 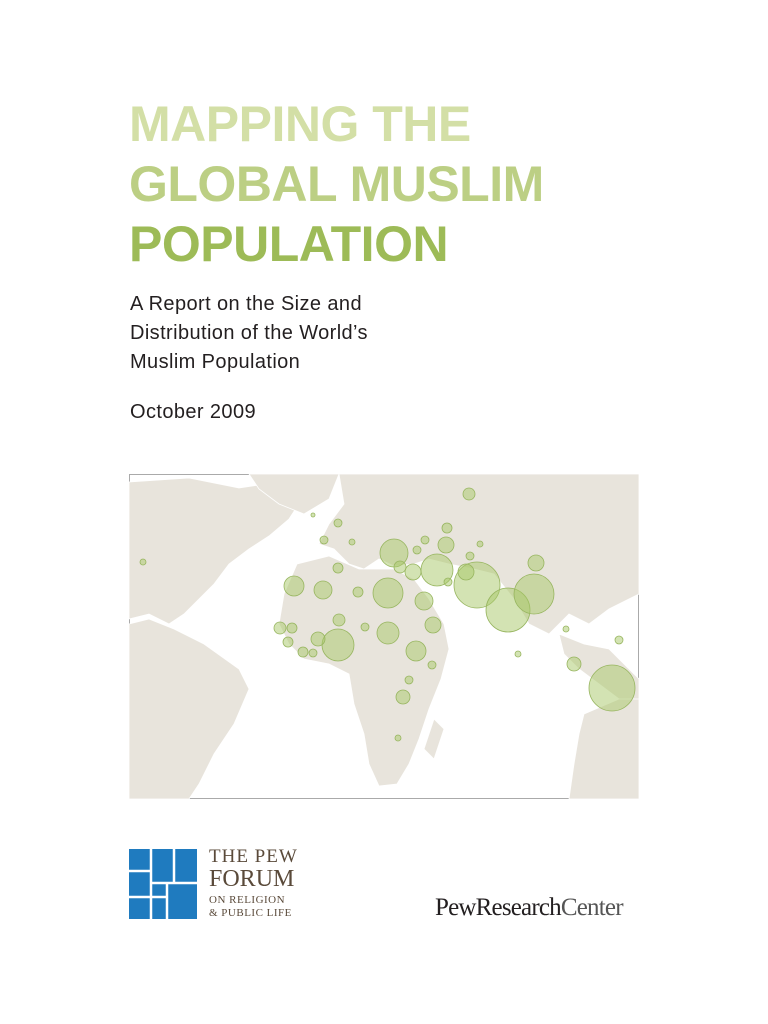 I want to click on title-line: POPULATION, so click(x=289, y=244).